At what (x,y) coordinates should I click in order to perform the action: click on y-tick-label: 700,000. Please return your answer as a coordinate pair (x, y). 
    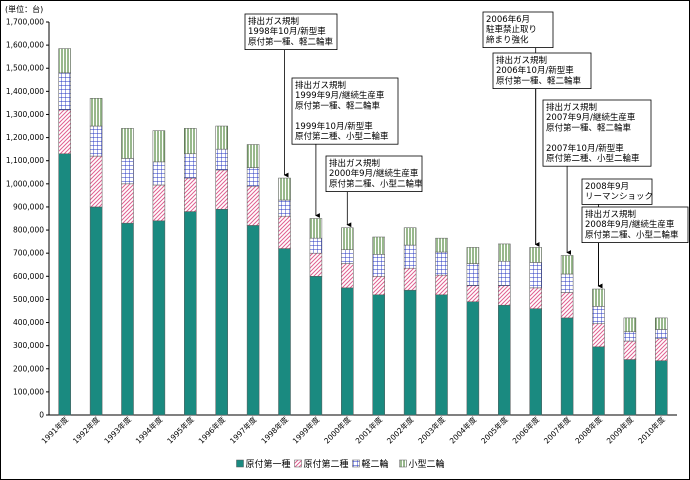
    Looking at the image, I should click on (28, 253).